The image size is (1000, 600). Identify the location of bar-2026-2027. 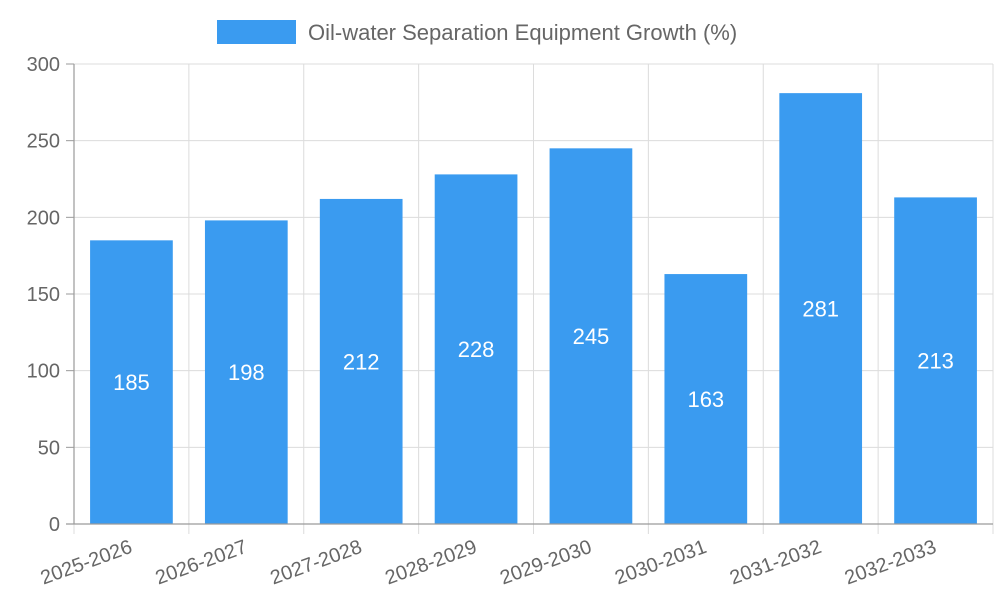
(246, 372).